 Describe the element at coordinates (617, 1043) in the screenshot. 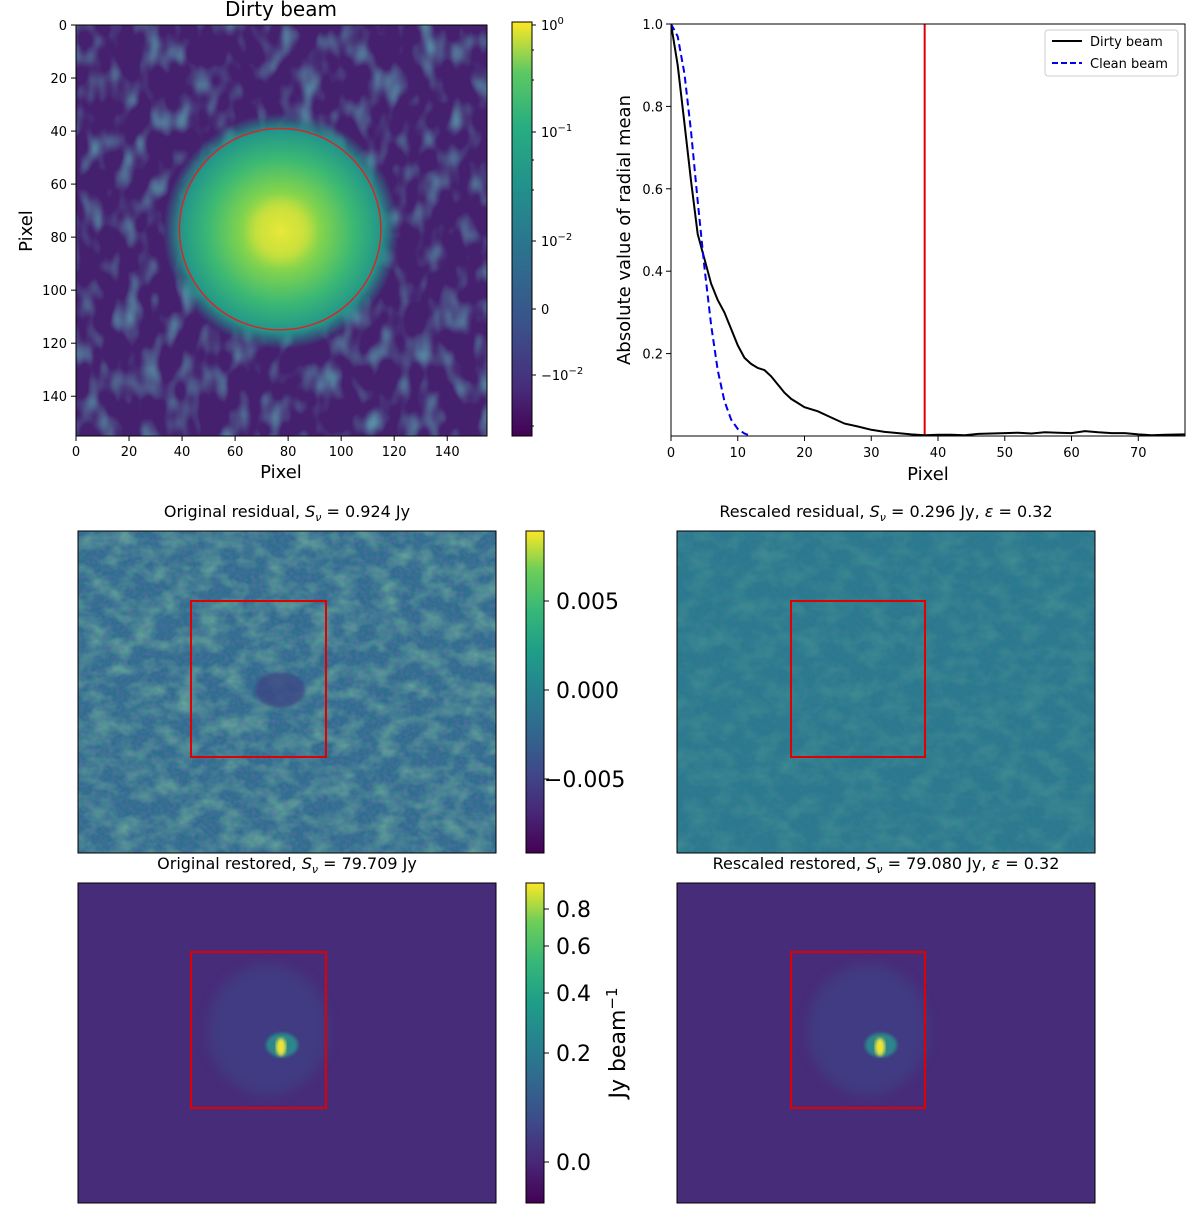

I see `restored-cbar-label: Jy beam−1` at that location.